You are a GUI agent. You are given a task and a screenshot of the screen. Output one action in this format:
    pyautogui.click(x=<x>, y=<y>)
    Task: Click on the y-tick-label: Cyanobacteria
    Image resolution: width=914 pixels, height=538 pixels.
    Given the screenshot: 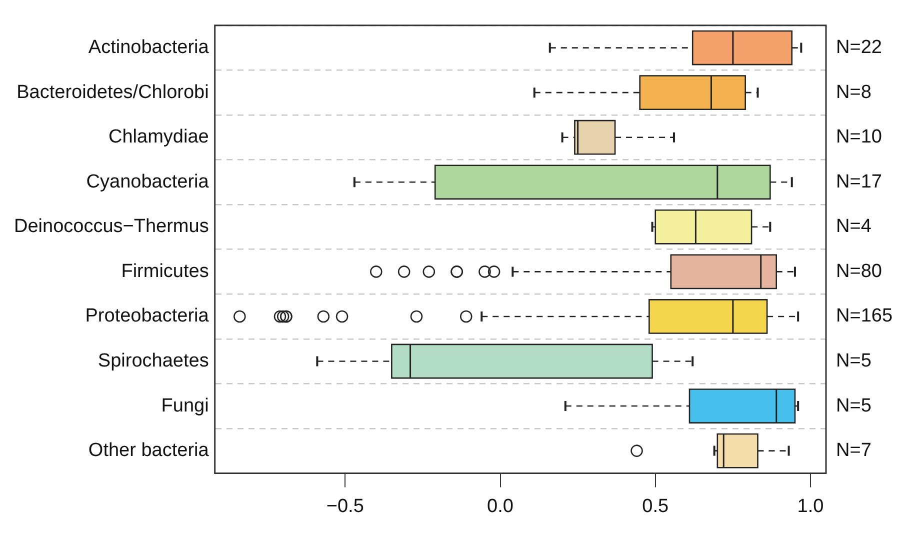 What is the action you would take?
    pyautogui.click(x=148, y=181)
    